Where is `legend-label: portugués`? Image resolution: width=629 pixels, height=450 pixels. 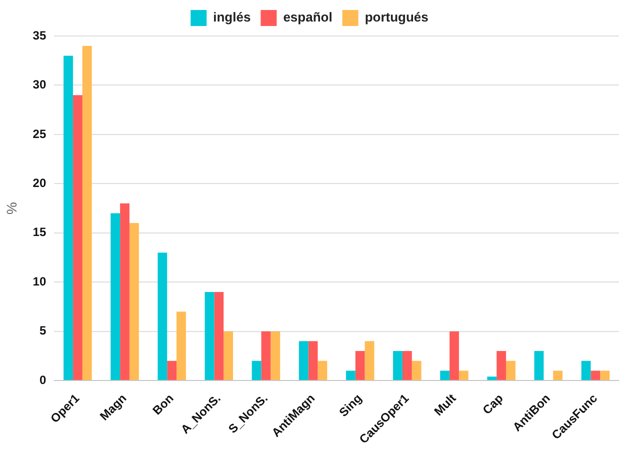 legend-label: portugués is located at coordinates (396, 17).